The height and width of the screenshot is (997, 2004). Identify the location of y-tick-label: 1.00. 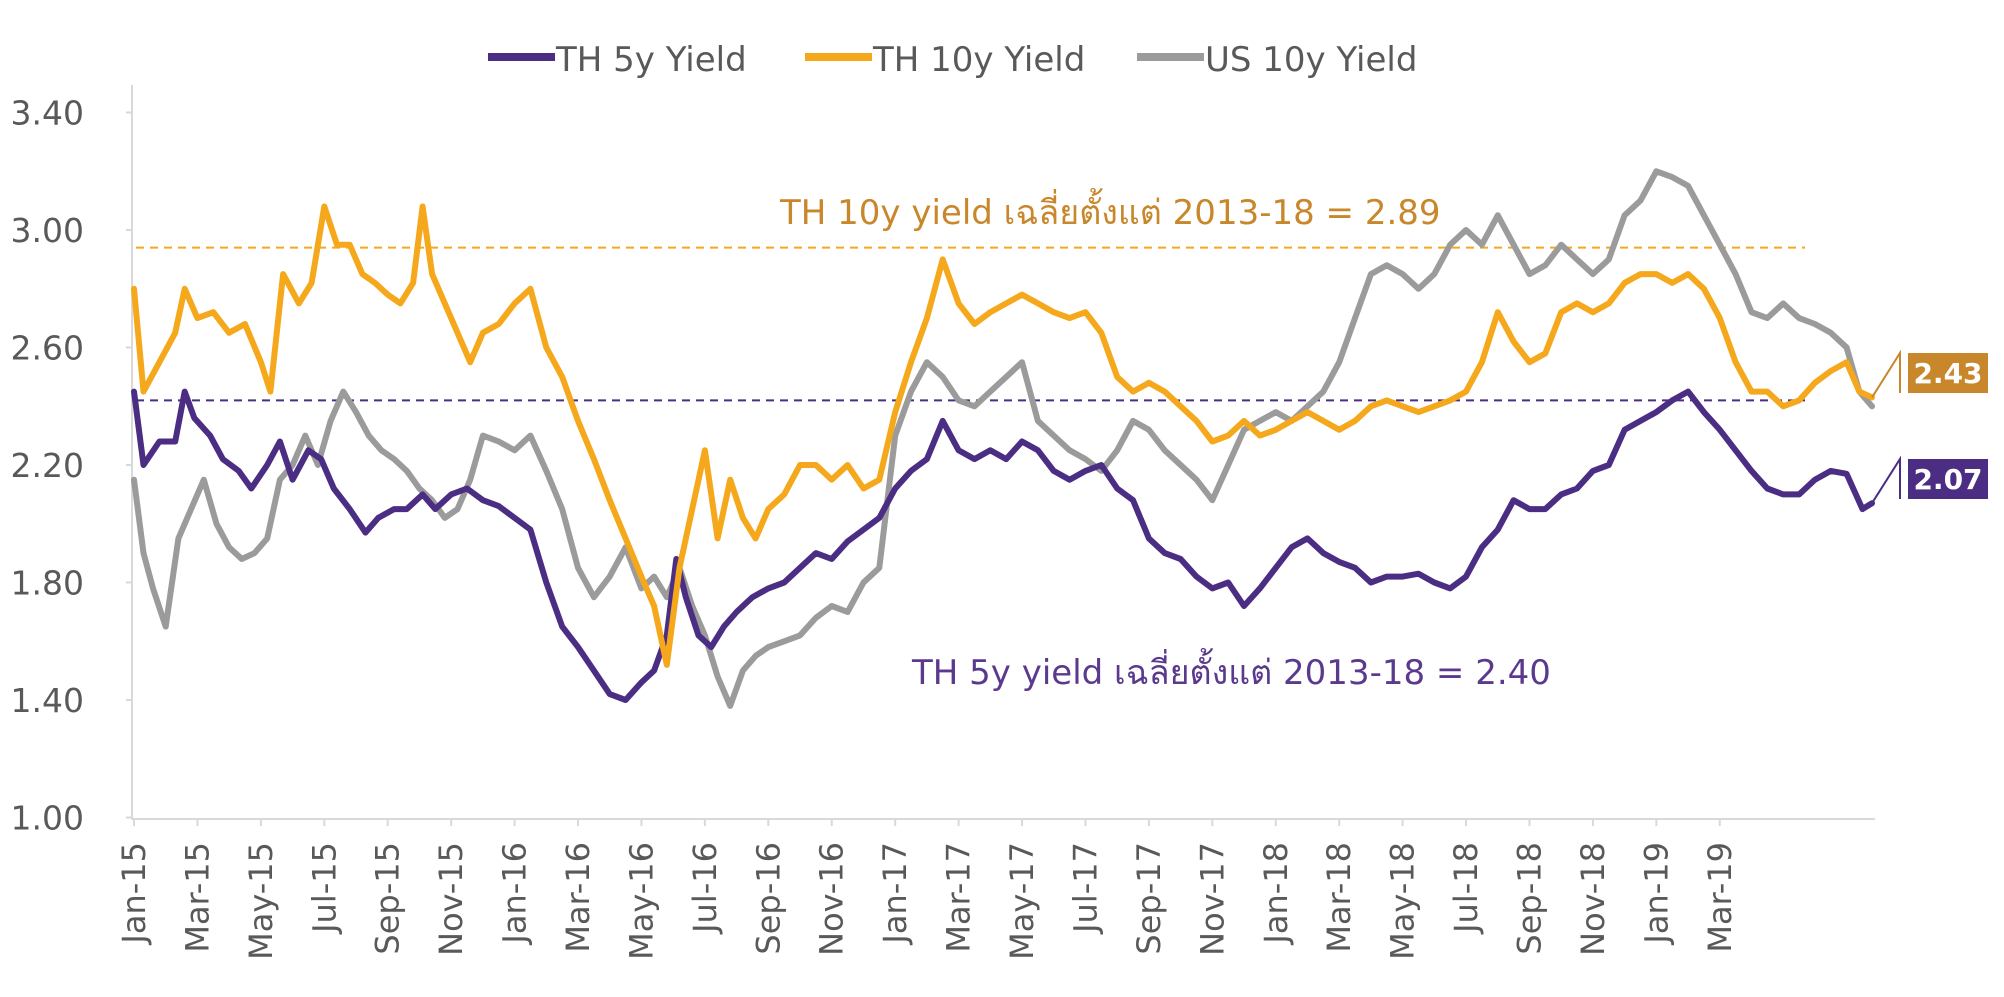
(47, 818).